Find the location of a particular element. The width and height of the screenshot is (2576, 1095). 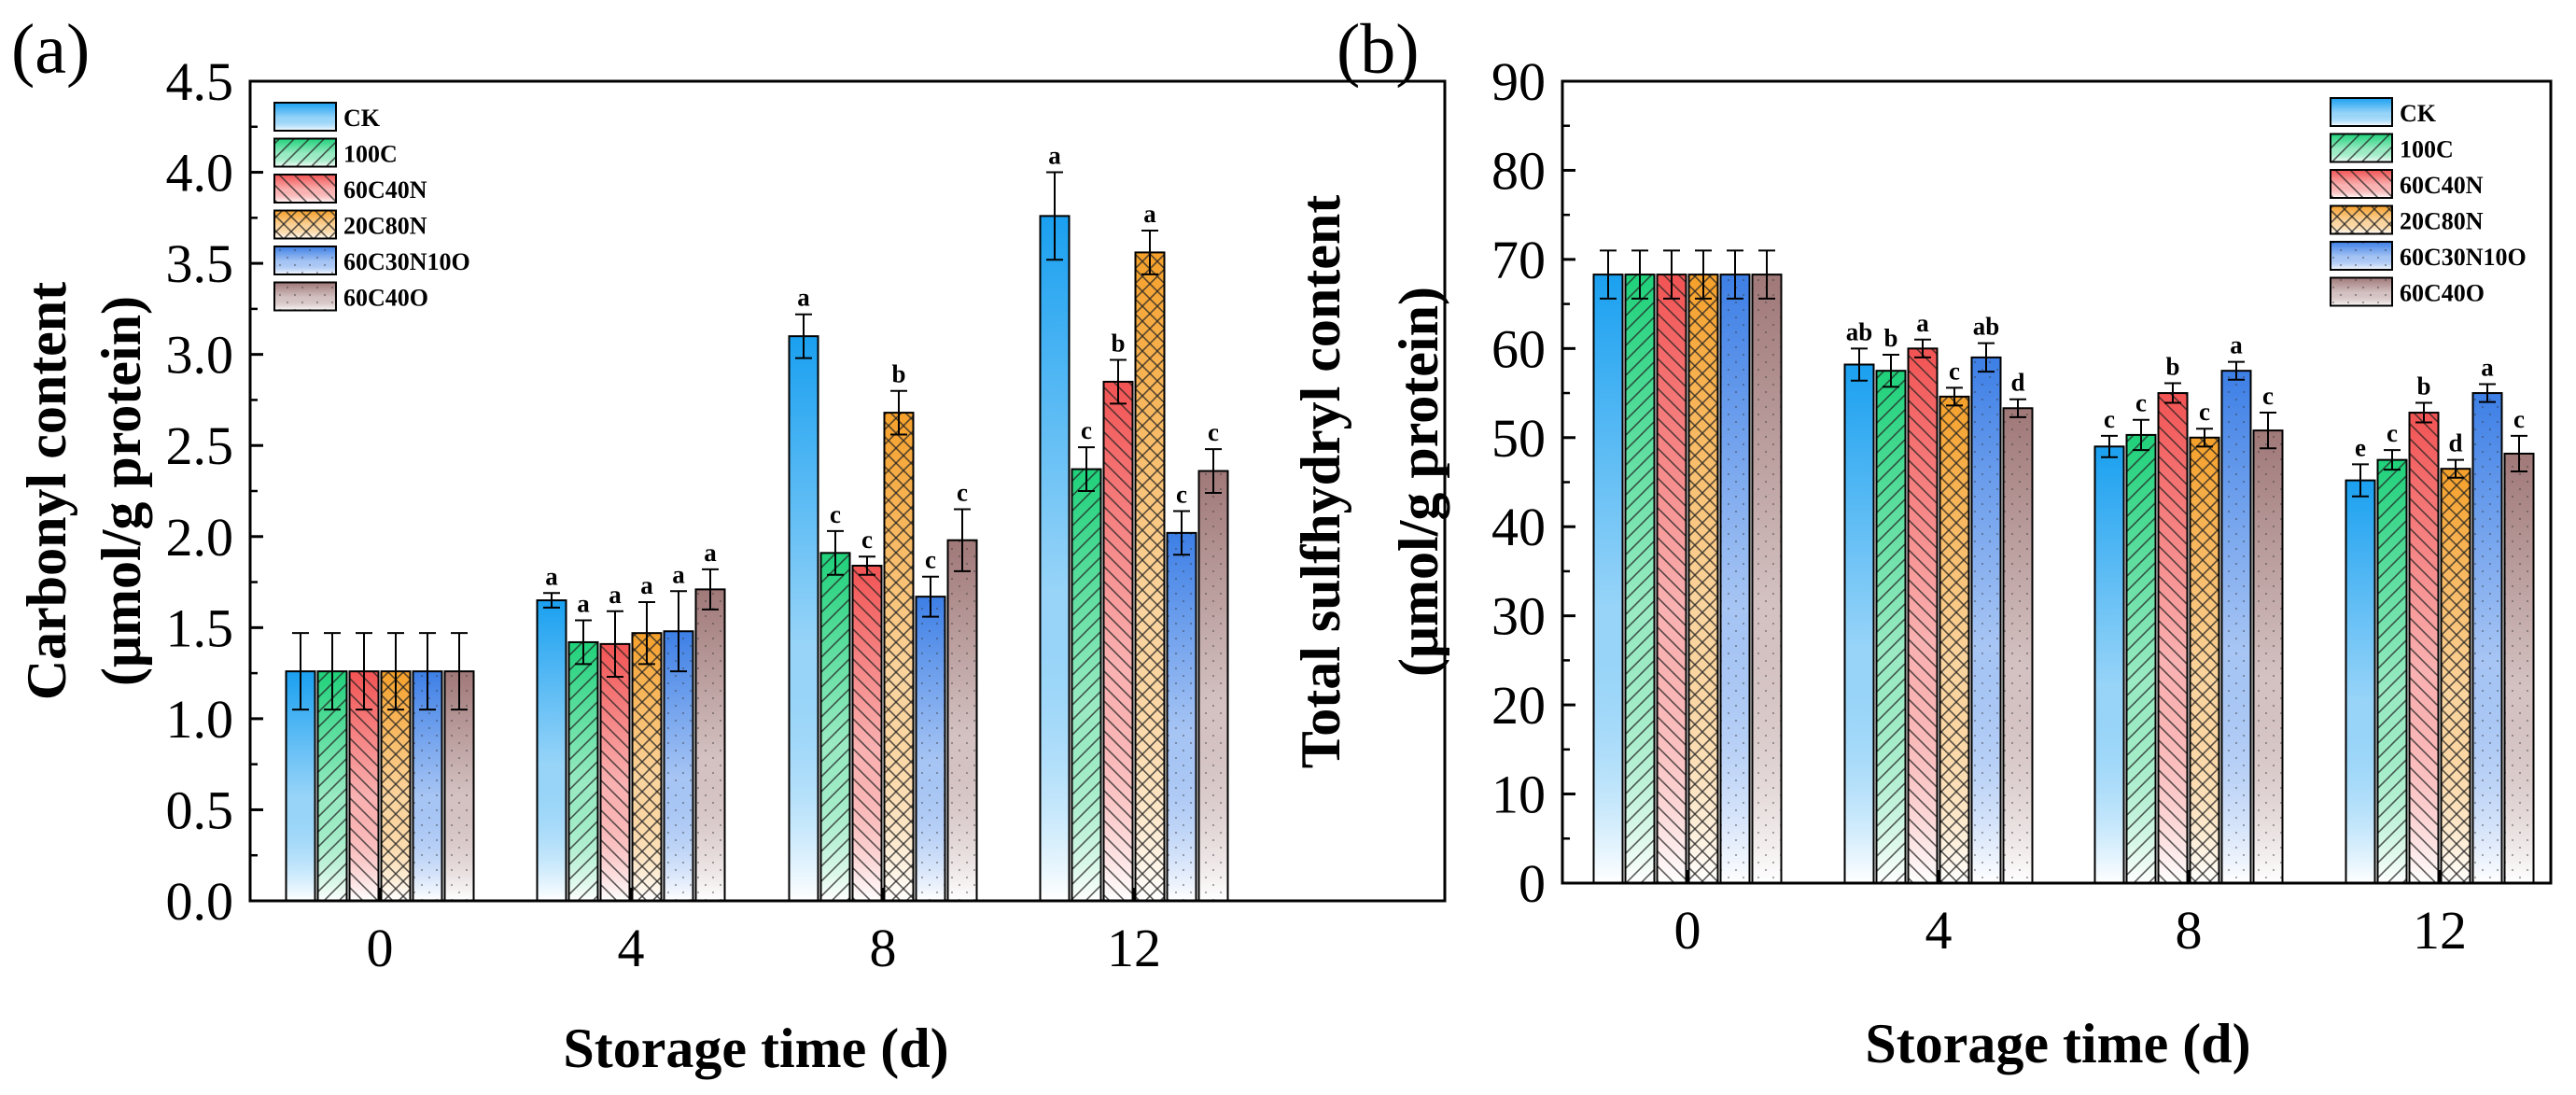

y-tick-label: 90 is located at coordinates (1518, 81).